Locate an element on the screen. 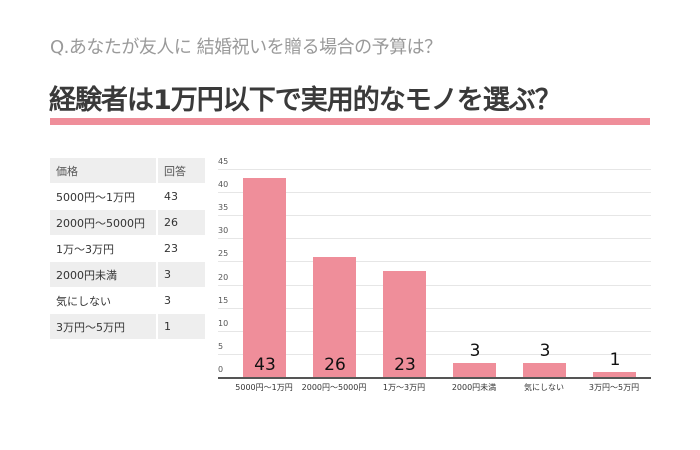  y-tick-label: 15 is located at coordinates (223, 300).